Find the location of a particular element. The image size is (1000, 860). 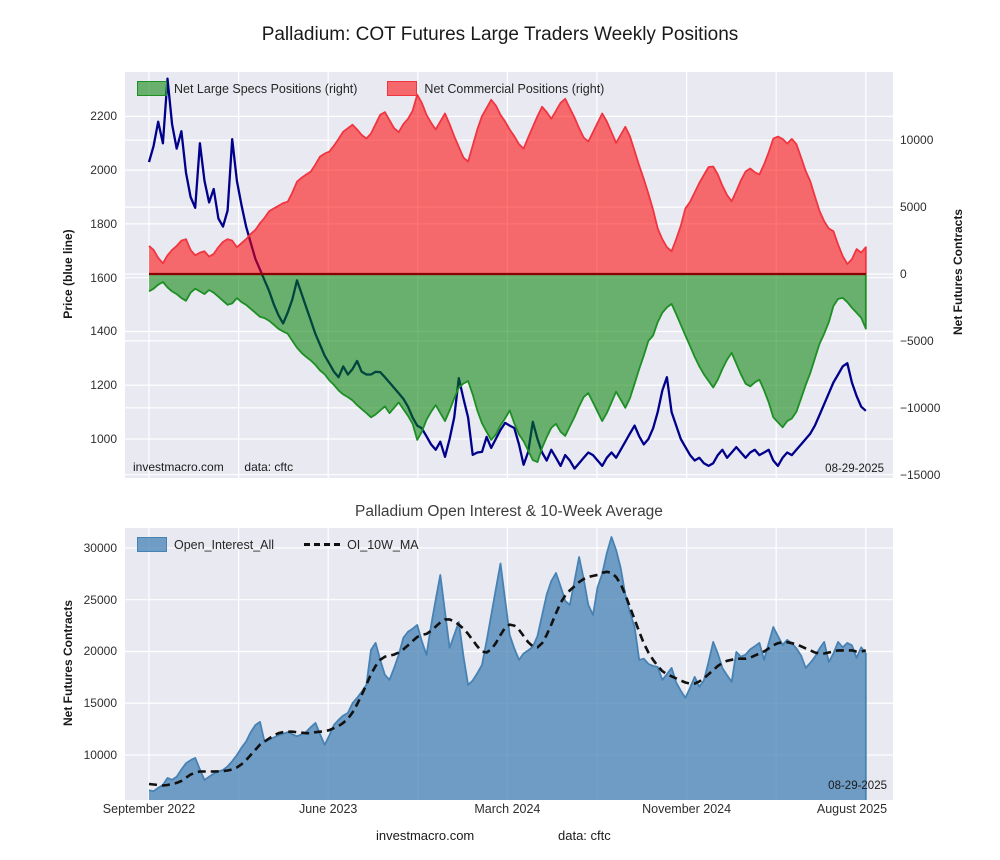

legend-label: OI_10W_MA is located at coordinates (383, 544).